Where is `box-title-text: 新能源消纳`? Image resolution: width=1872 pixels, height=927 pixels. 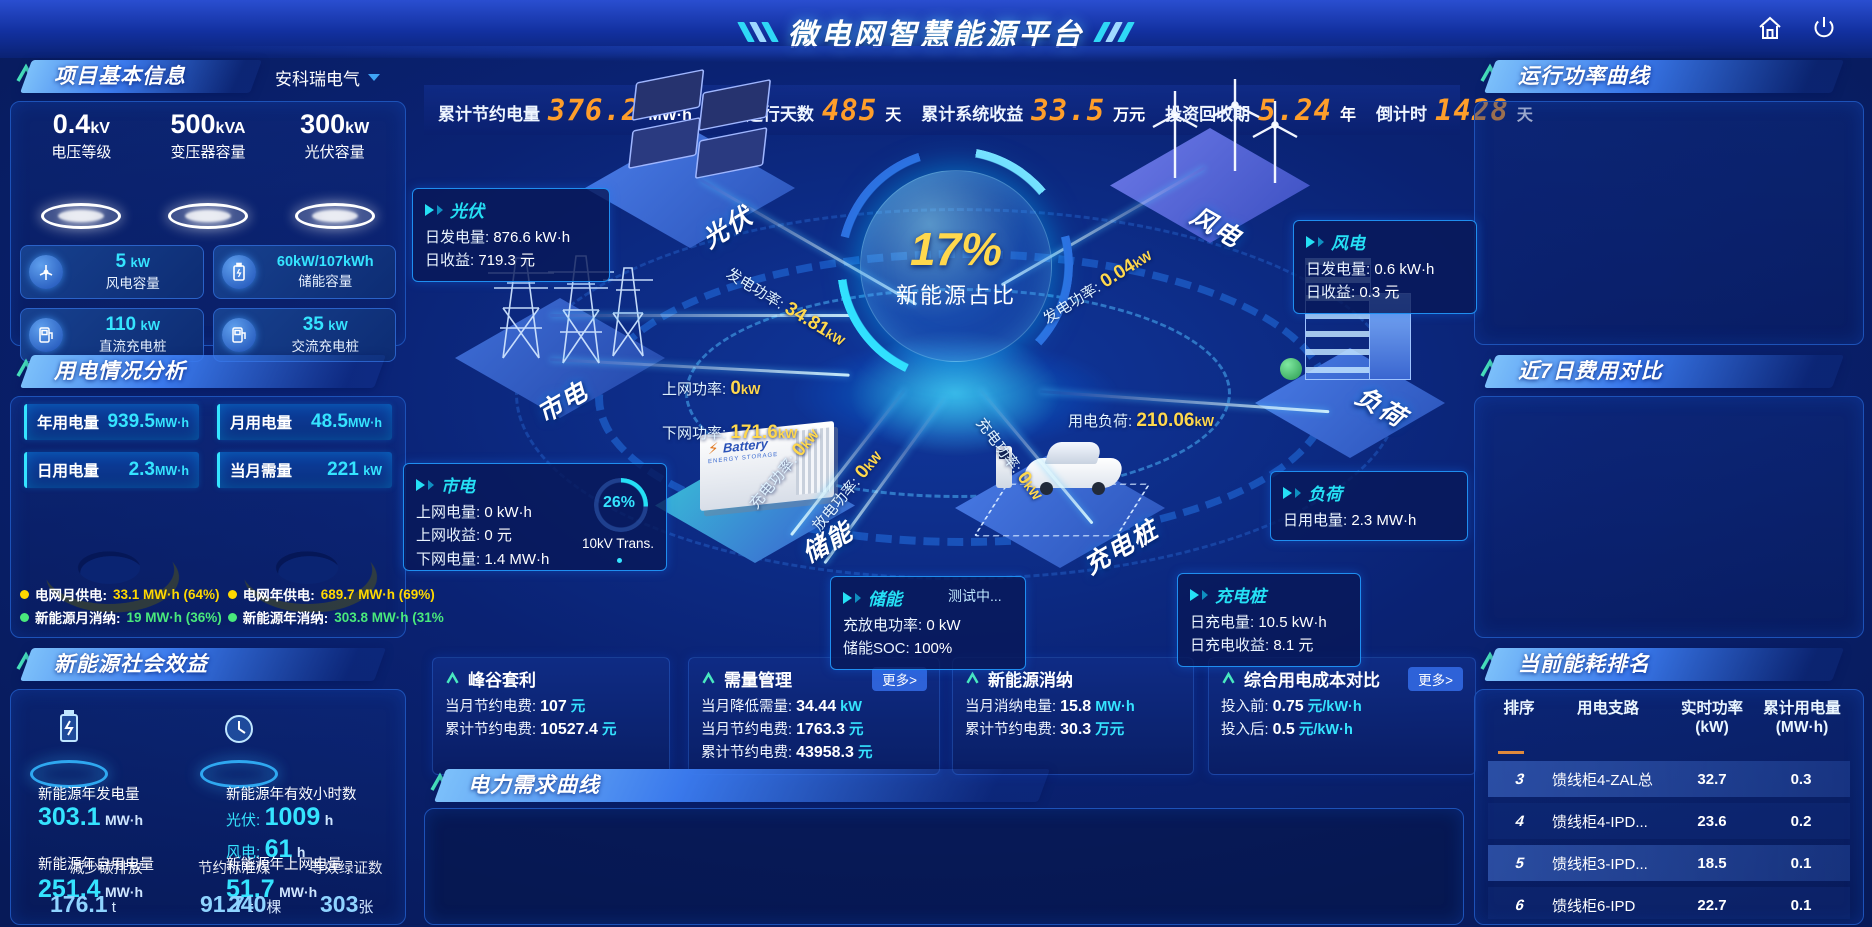
box-title-text: 新能源消纳 is located at coordinates (1030, 680).